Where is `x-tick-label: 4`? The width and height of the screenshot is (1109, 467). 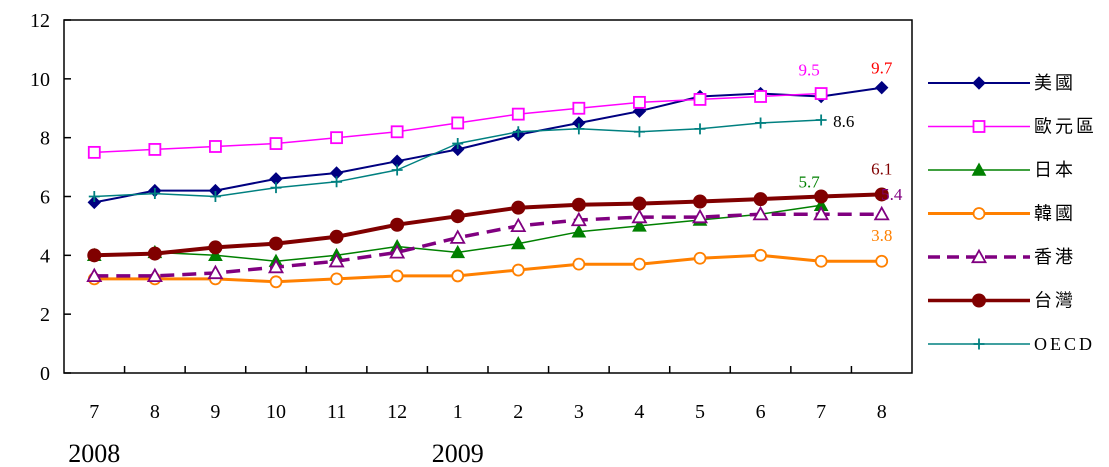 x-tick-label: 4 is located at coordinates (639, 412).